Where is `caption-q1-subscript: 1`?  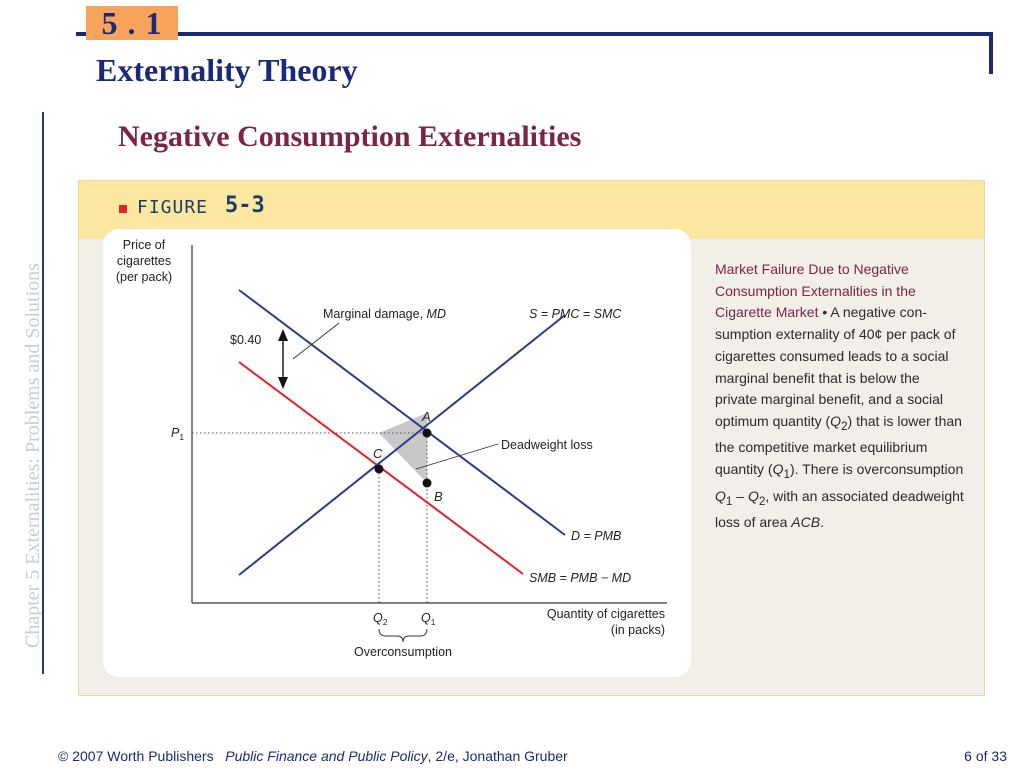 caption-q1-subscript: 1 is located at coordinates (786, 474).